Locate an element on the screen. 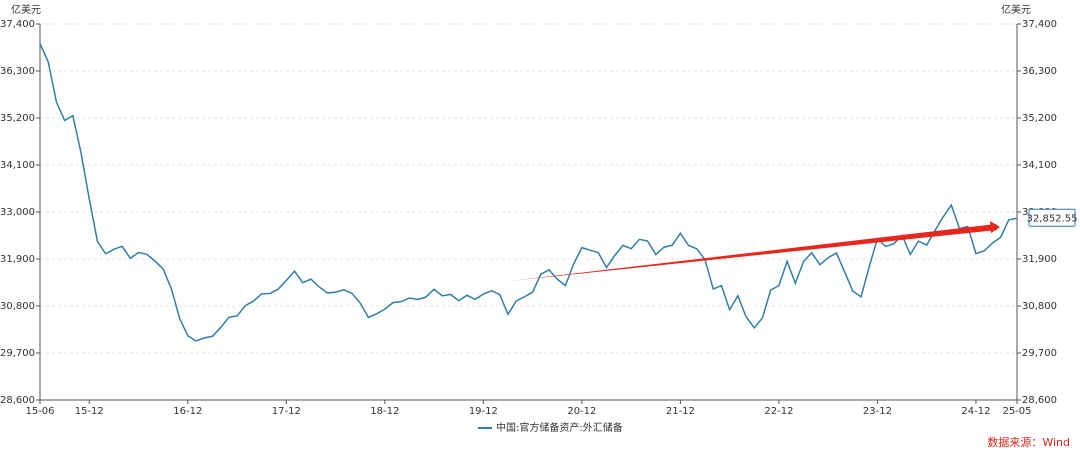  x-tick-label: 15-06 is located at coordinates (39, 411).